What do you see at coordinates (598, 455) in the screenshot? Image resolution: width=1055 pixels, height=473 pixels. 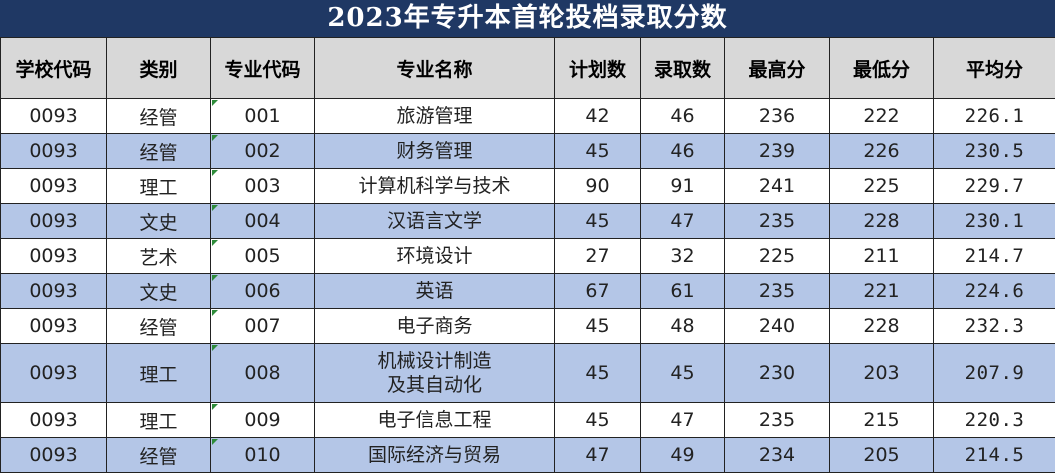 I see `plan-count-cell: 47` at bounding box center [598, 455].